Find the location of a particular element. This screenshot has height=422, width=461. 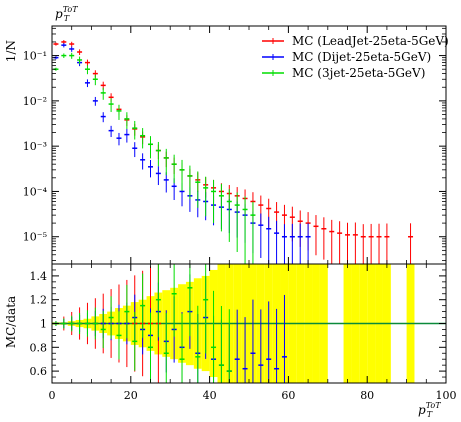

xtick-label: 60 is located at coordinates (288, 395).